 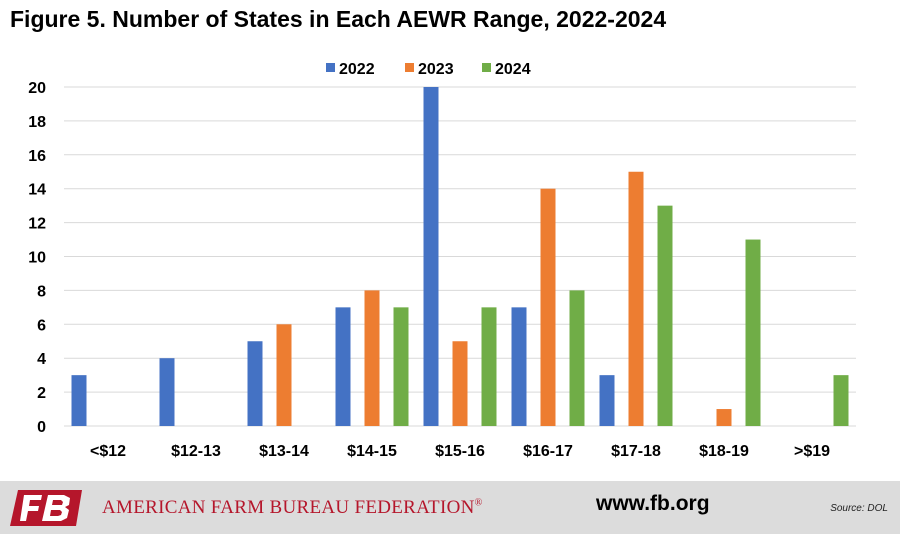 I want to click on y-tick-label: 12, so click(x=37, y=224).